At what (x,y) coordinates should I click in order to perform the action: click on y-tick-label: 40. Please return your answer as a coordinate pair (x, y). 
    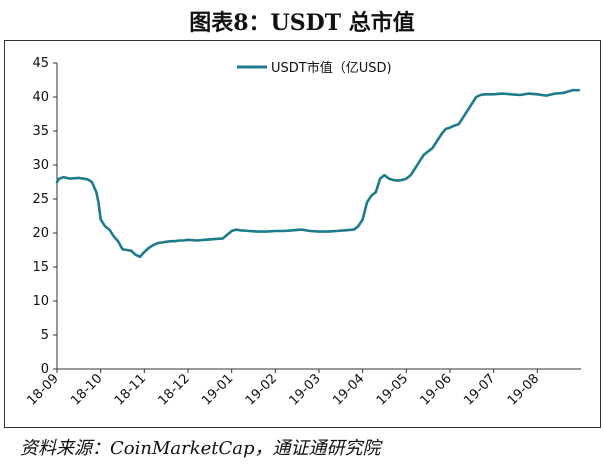
    Looking at the image, I should click on (40, 97).